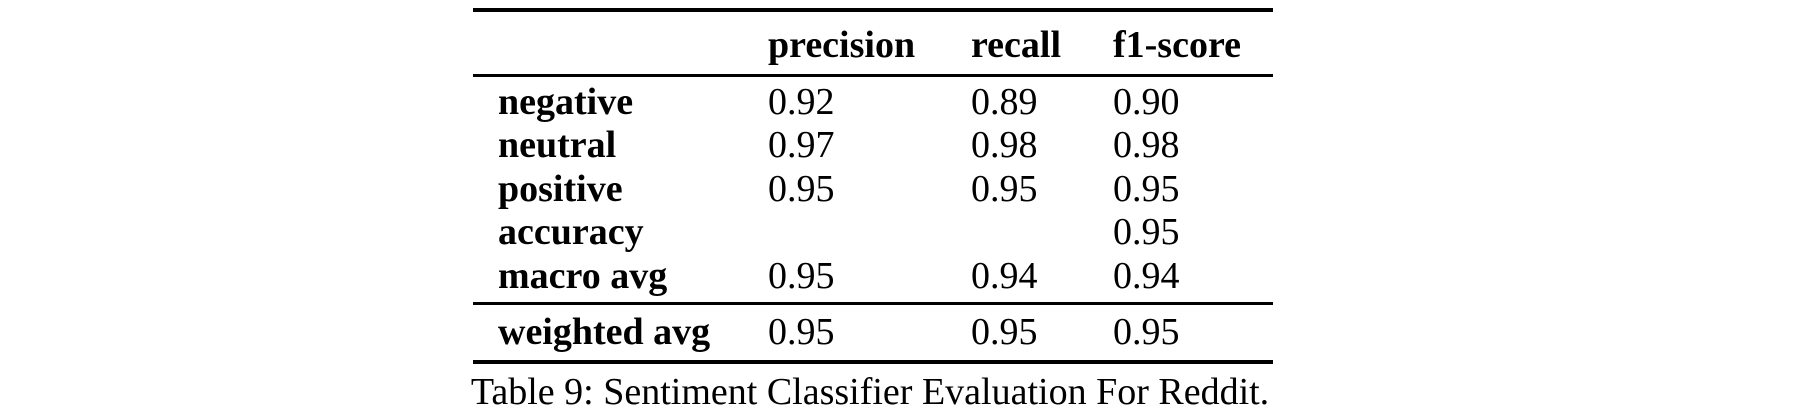 The image size is (1820, 412). What do you see at coordinates (1146, 145) in the screenshot?
I see `f1-cell: 0.98` at bounding box center [1146, 145].